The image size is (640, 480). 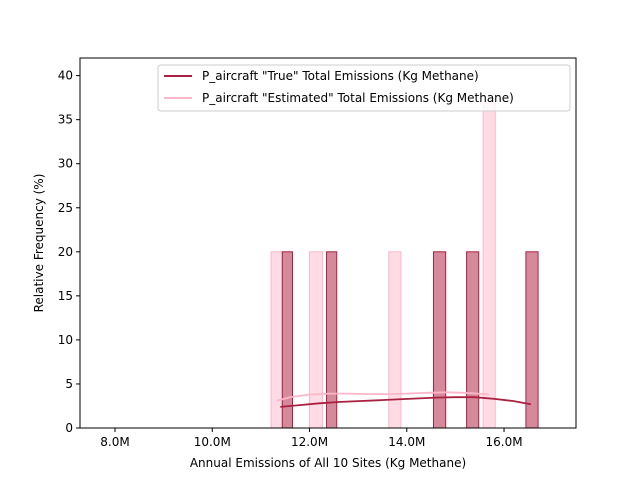 I want to click on x-axis: 8.0M 10.0M 12.0M 14.0M 16.0M, so click(x=311, y=438).